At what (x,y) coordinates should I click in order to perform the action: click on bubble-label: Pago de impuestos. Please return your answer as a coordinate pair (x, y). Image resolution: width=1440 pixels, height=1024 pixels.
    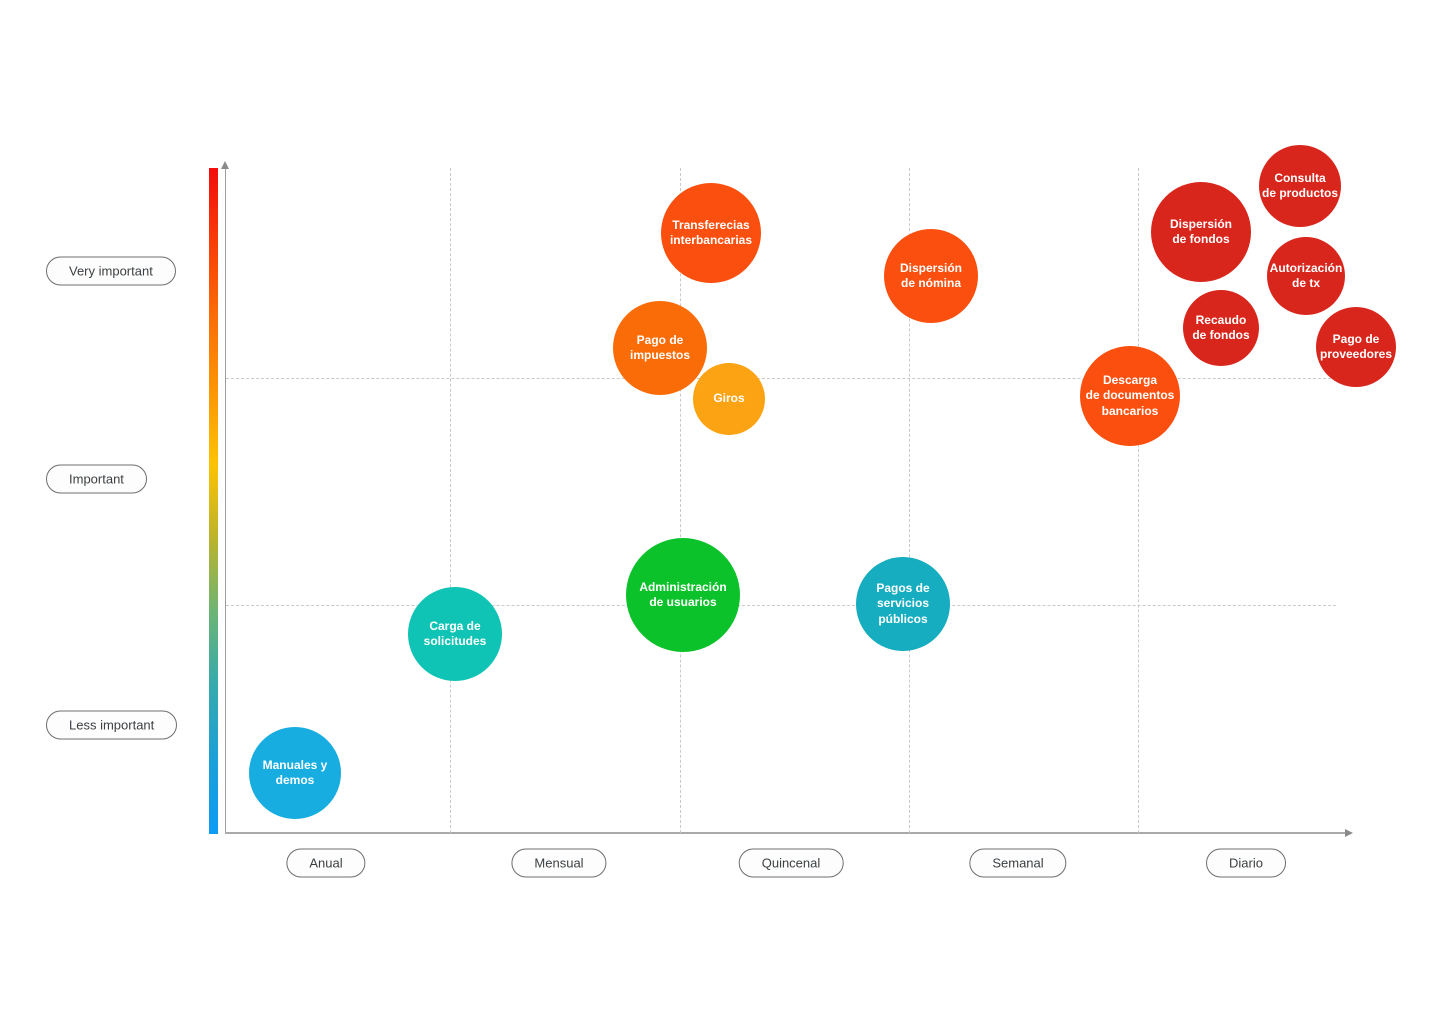
    Looking at the image, I should click on (659, 347).